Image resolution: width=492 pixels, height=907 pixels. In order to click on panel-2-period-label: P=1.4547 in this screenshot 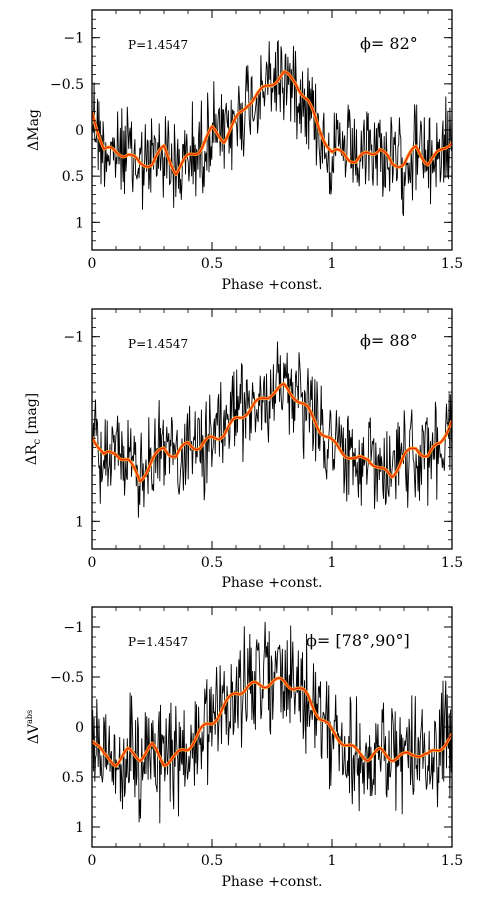, I will do `click(158, 344)`.